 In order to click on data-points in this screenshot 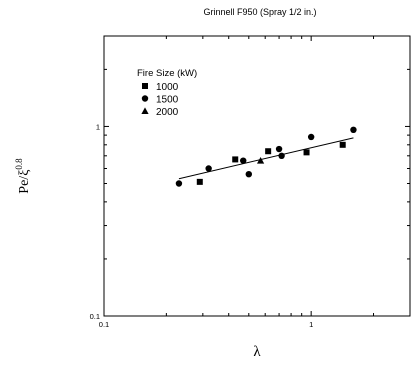, I will do `click(266, 156)`.